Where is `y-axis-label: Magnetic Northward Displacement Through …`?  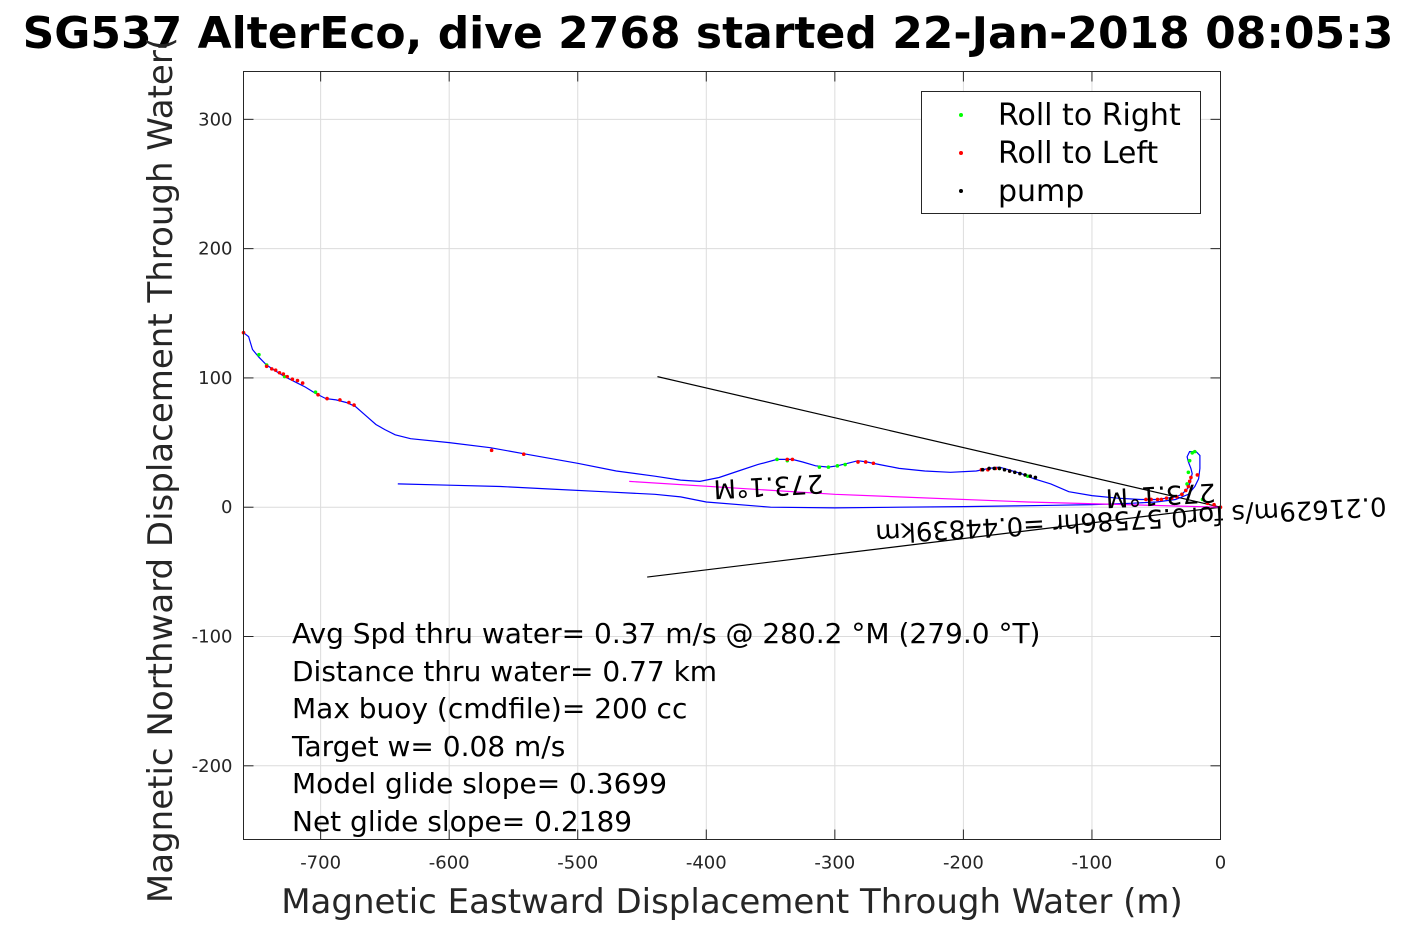 y-axis-label: Magnetic Northward Displacement Through … is located at coordinates (161, 470).